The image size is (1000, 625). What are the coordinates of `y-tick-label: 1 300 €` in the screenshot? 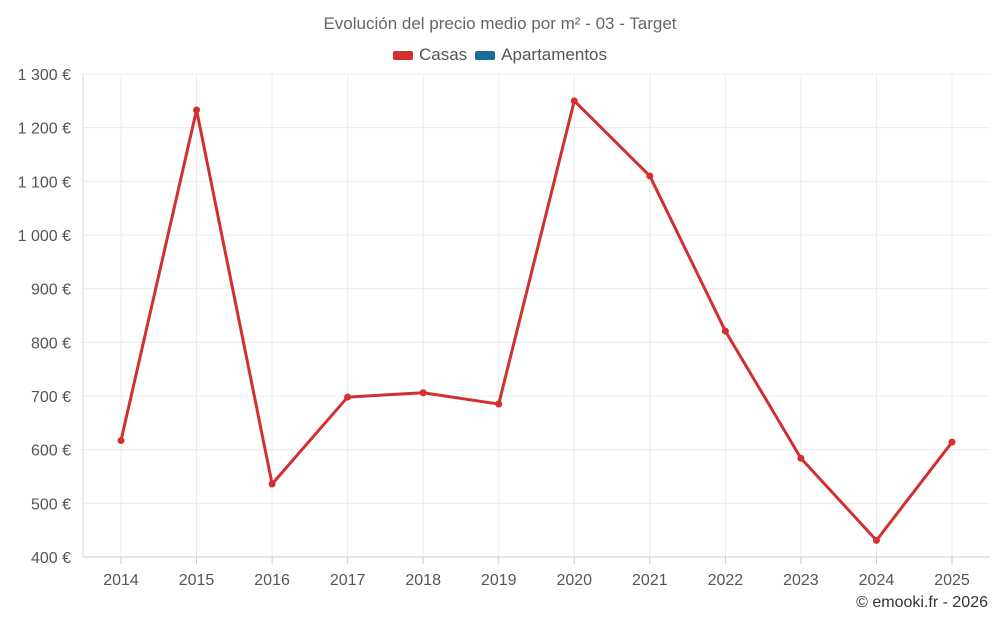 It's located at (44, 75).